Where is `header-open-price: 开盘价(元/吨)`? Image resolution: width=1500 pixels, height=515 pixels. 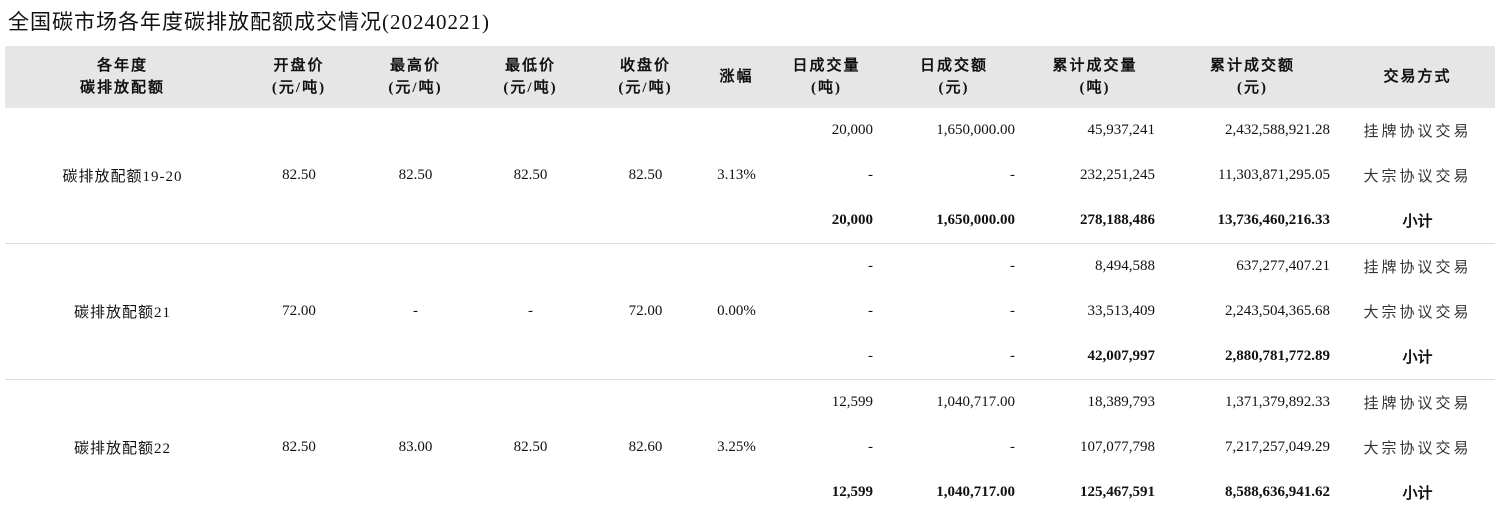 header-open-price: 开盘价(元/吨) is located at coordinates (299, 77).